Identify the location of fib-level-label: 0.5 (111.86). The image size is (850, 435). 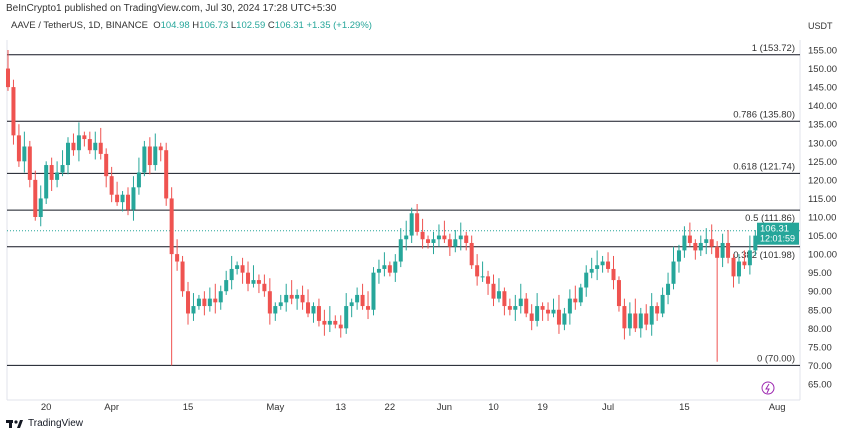
(770, 218).